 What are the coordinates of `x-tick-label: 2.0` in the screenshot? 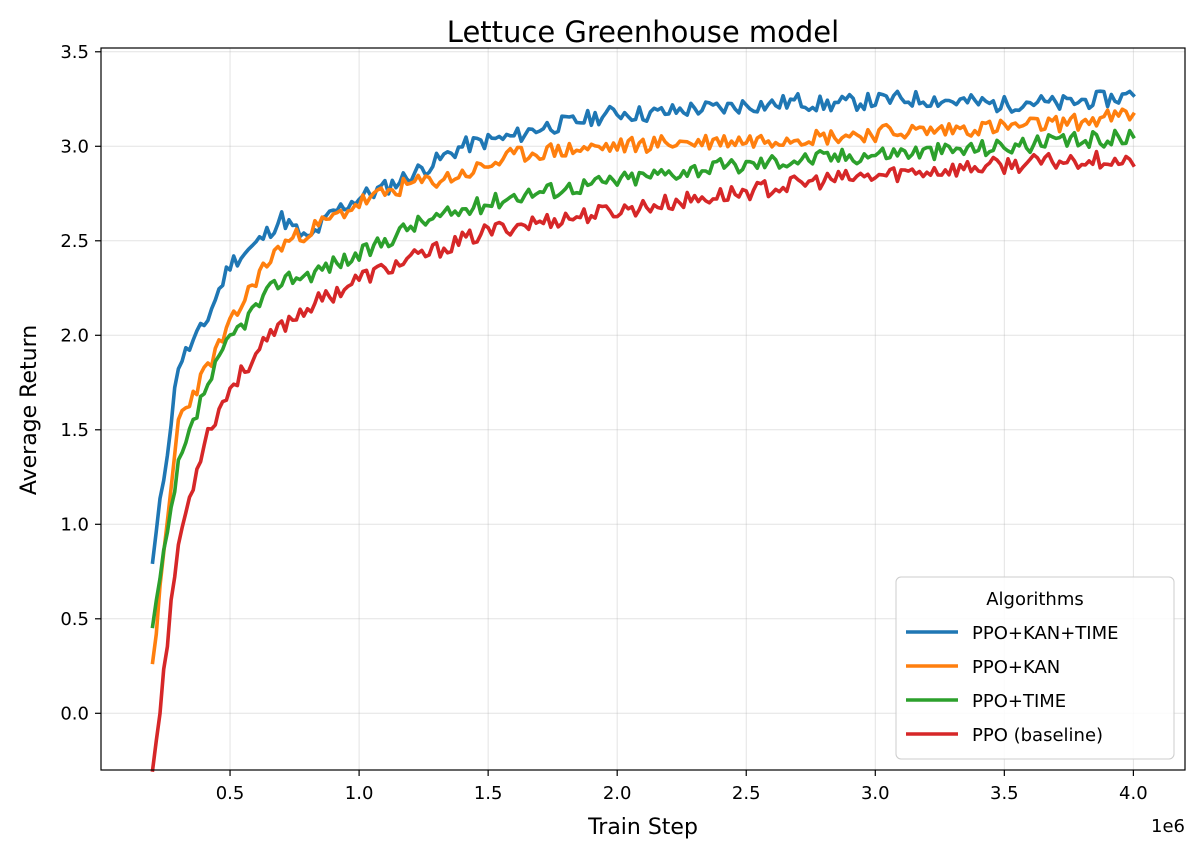 It's located at (617, 793).